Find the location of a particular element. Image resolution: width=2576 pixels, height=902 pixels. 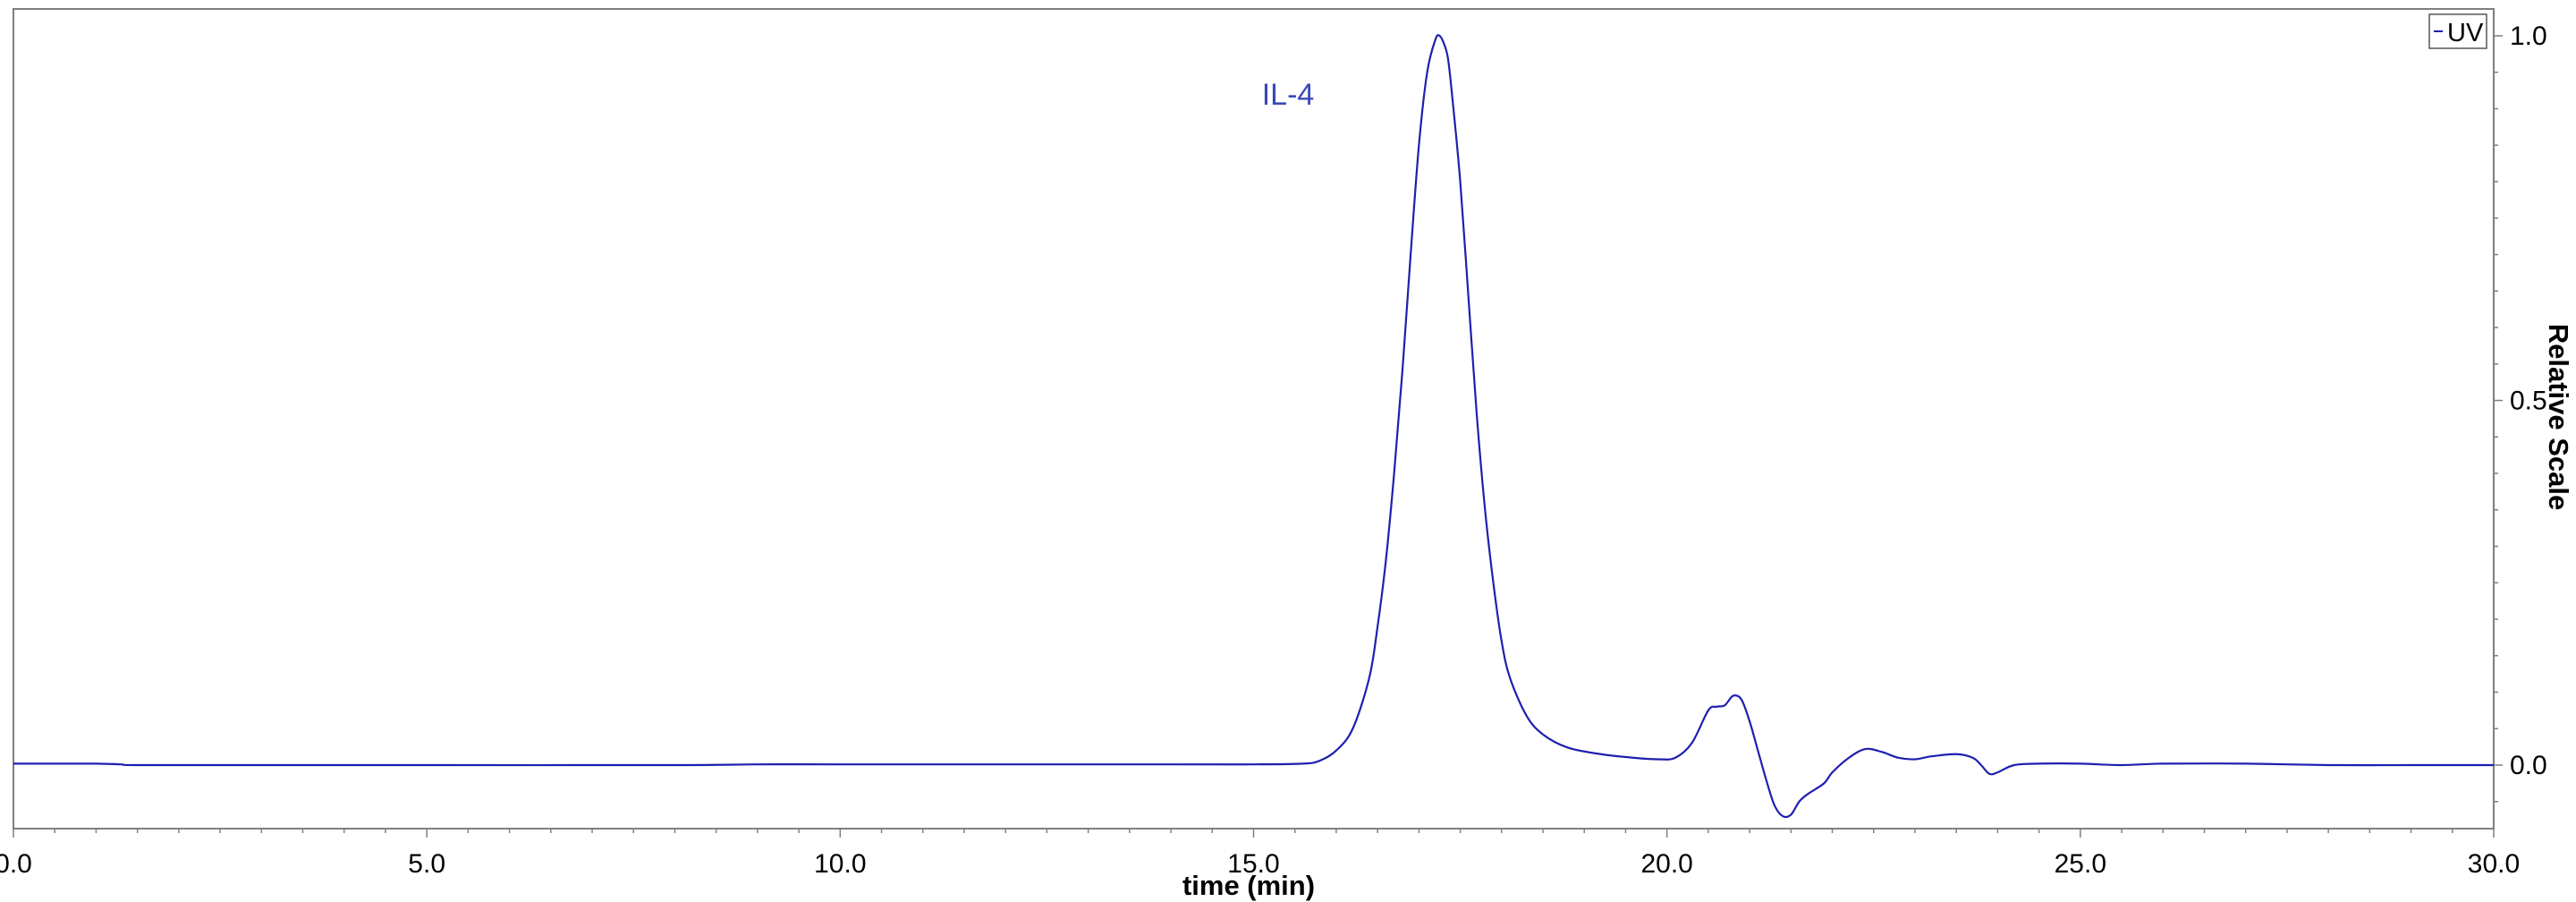

x-tick-label: 15.0 is located at coordinates (1253, 864).